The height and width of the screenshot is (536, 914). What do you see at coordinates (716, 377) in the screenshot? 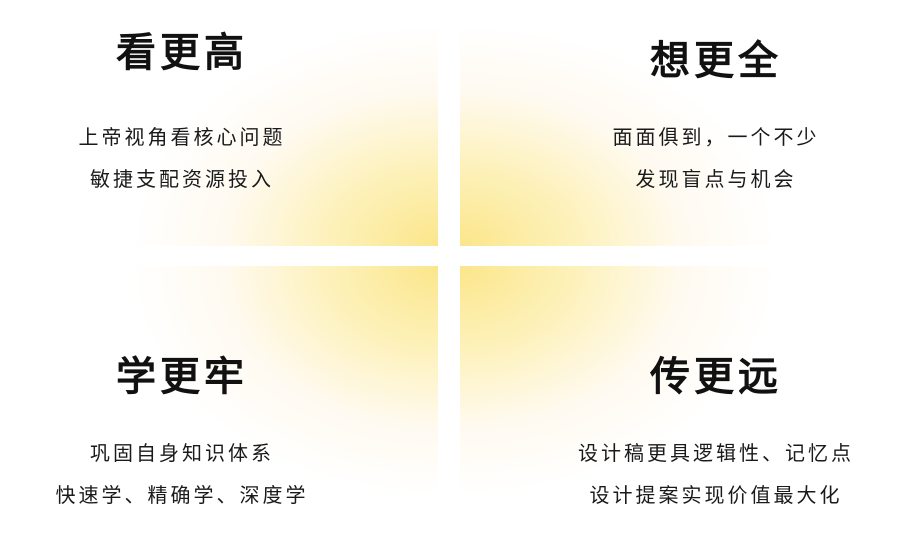
I see `quadrant-title-spread-further: 传更远` at bounding box center [716, 377].